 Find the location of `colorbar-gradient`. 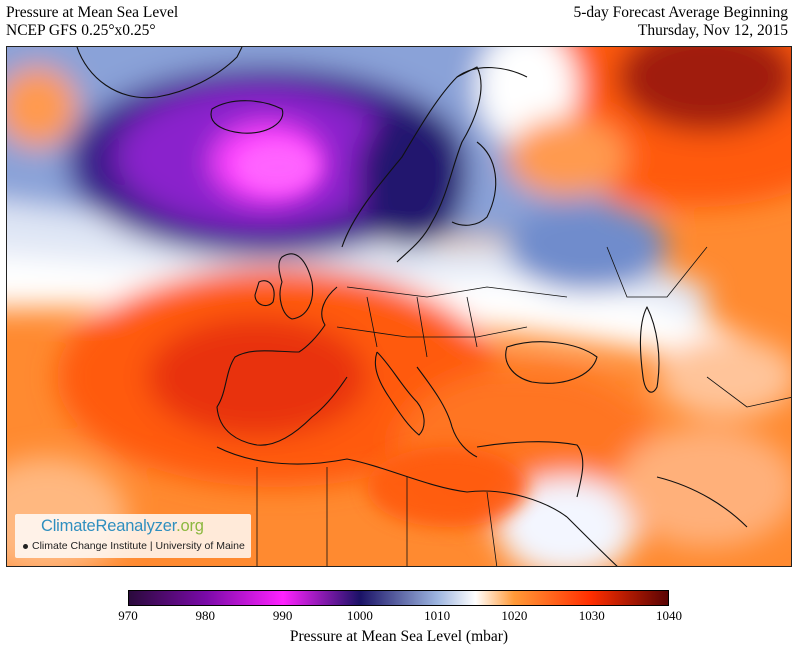

colorbar-gradient is located at coordinates (398, 598).